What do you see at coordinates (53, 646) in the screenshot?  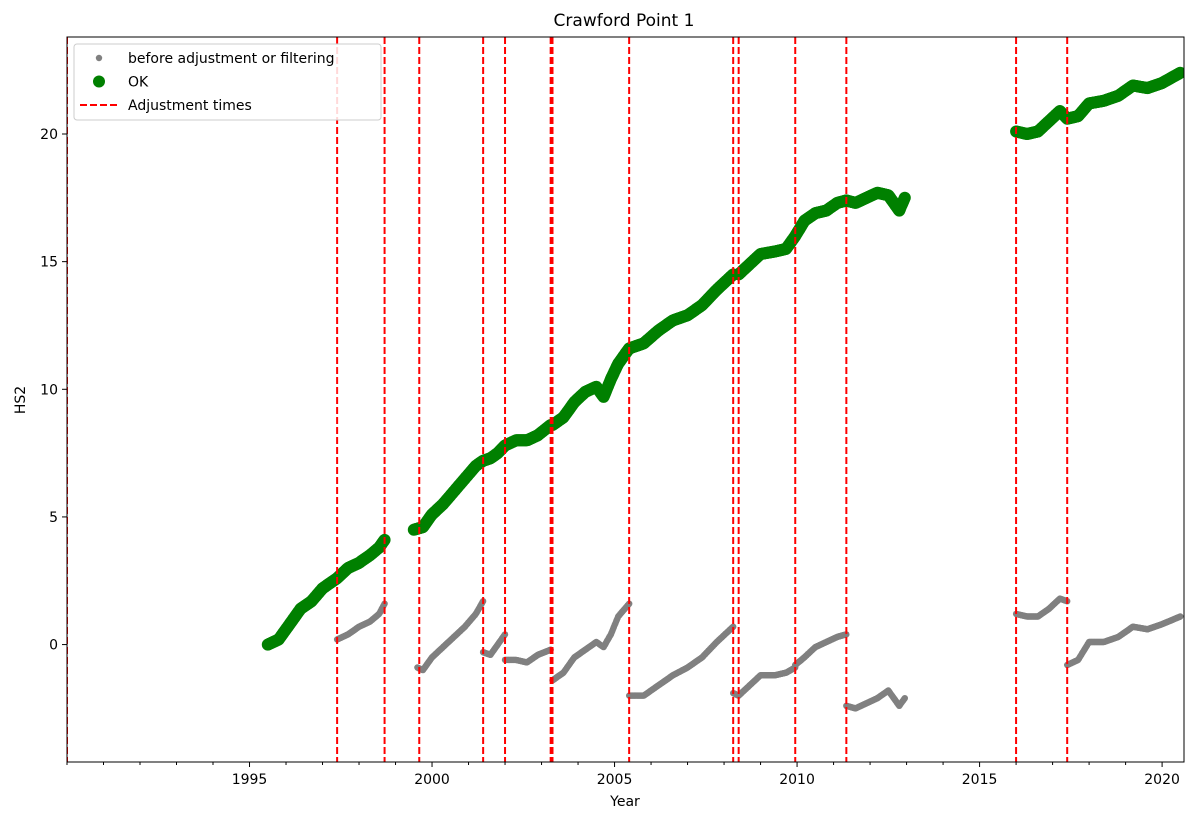 I see `y-tick-label: 0` at bounding box center [53, 646].